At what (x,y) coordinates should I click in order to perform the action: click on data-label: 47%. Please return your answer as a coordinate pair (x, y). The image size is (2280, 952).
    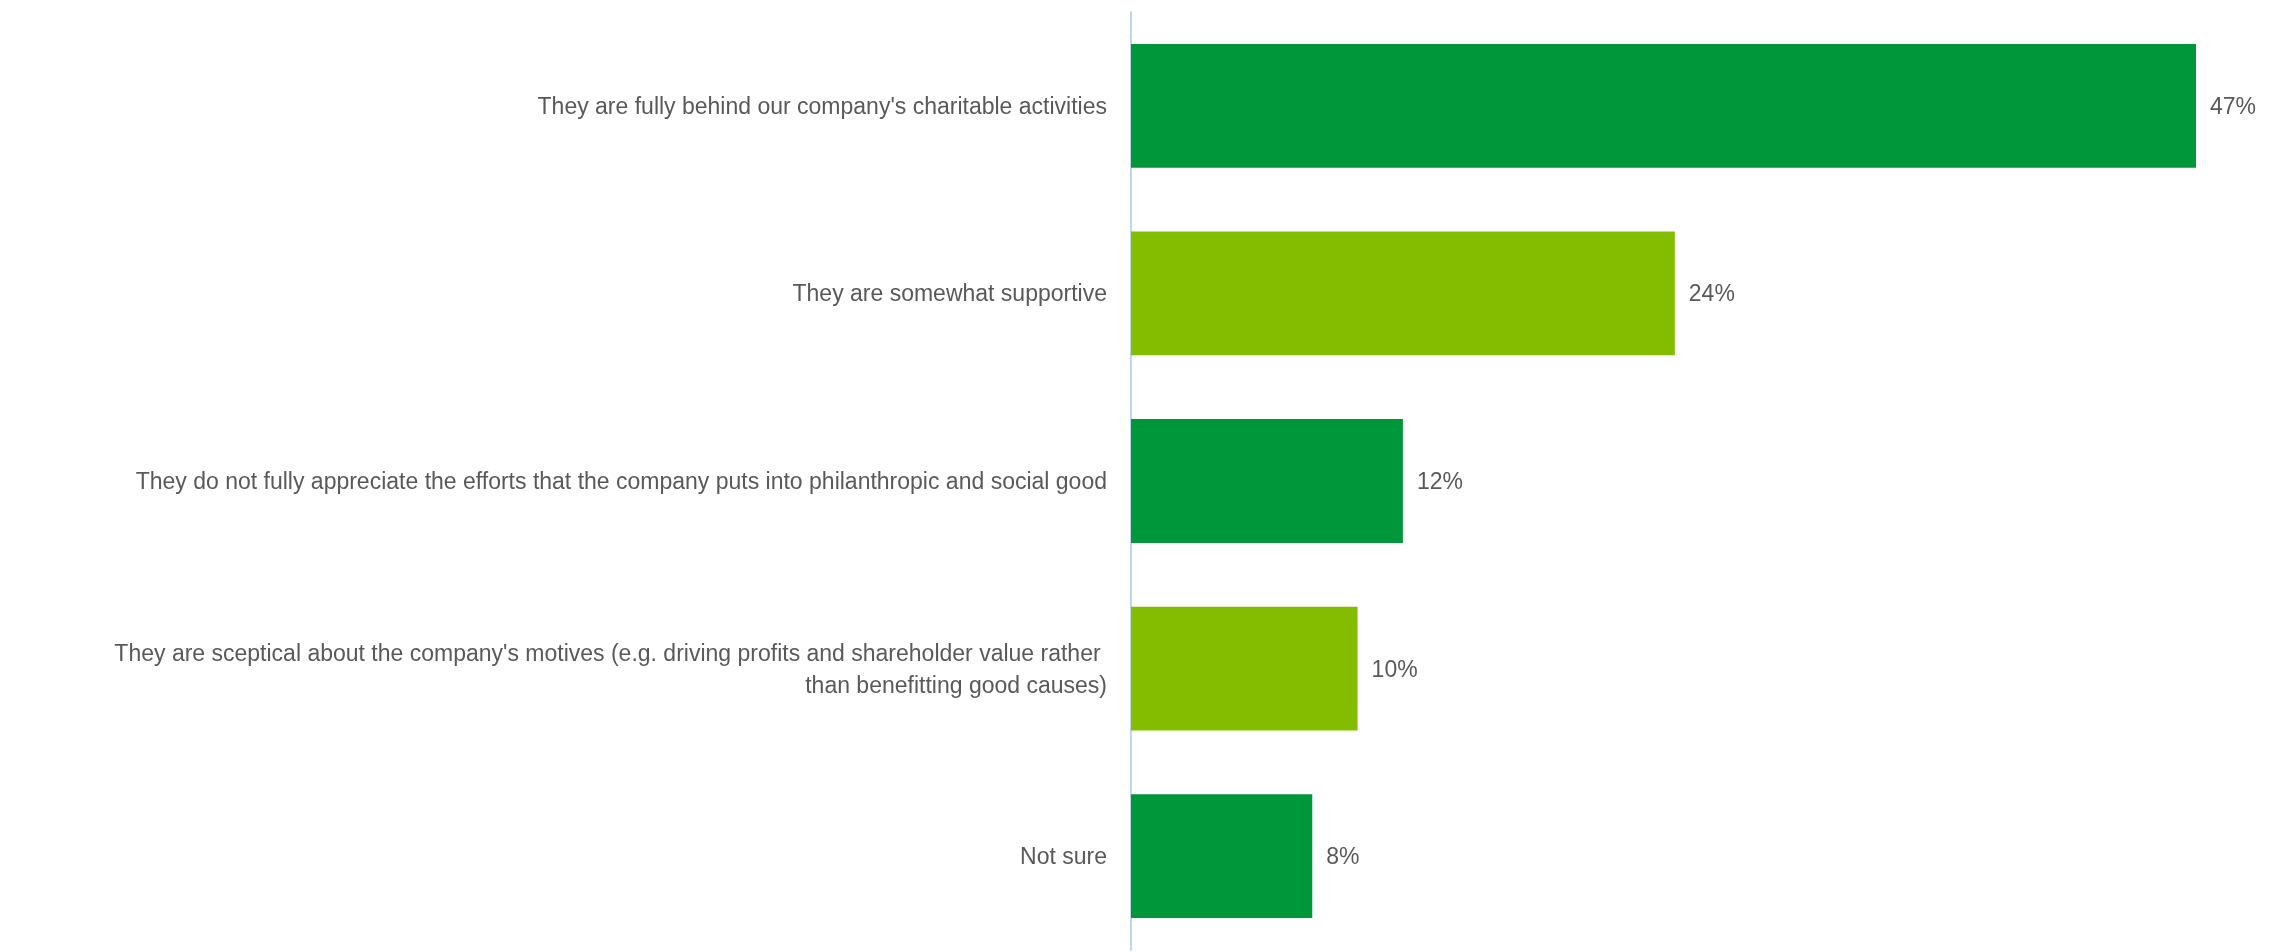
    Looking at the image, I should click on (2233, 105).